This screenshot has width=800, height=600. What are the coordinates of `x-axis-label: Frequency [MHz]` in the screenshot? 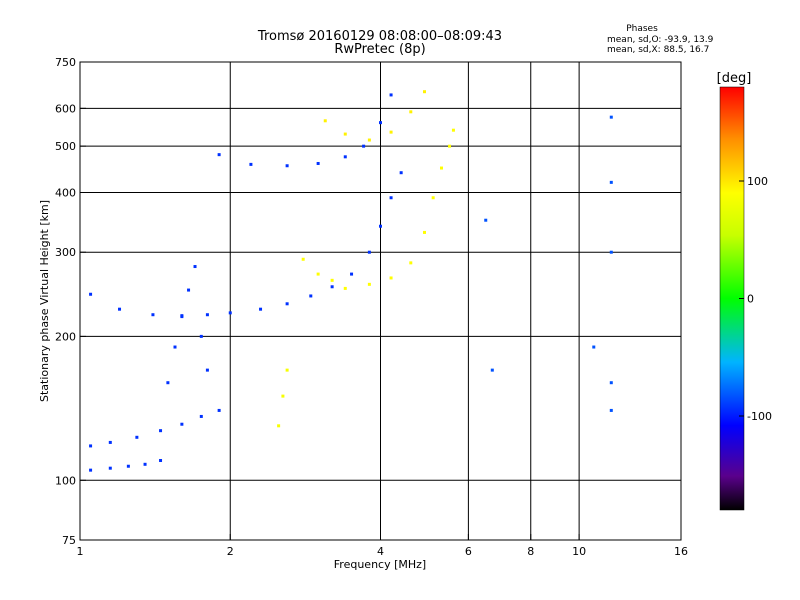 It's located at (380, 564).